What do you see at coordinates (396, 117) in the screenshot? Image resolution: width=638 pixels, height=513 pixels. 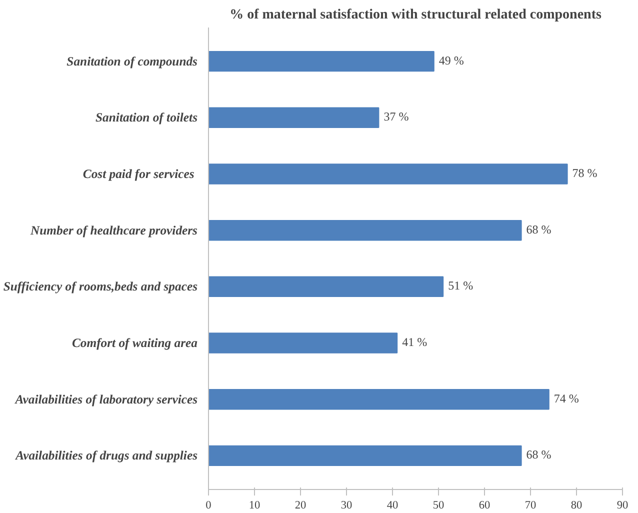 I see `data-label: 37 %` at bounding box center [396, 117].